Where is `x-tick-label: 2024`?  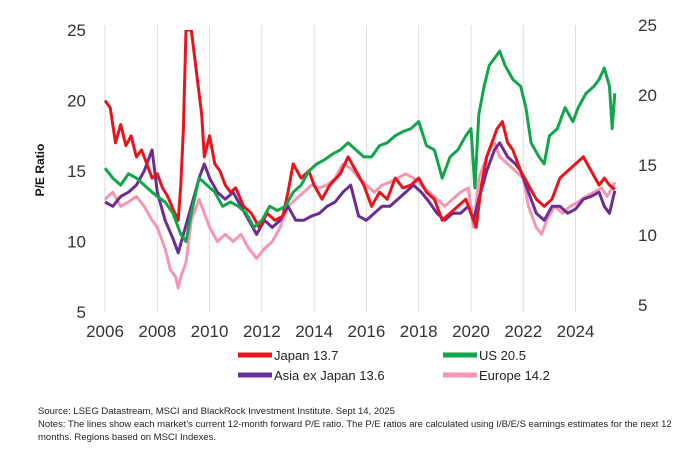
x-tick-label: 2024 is located at coordinates (576, 331).